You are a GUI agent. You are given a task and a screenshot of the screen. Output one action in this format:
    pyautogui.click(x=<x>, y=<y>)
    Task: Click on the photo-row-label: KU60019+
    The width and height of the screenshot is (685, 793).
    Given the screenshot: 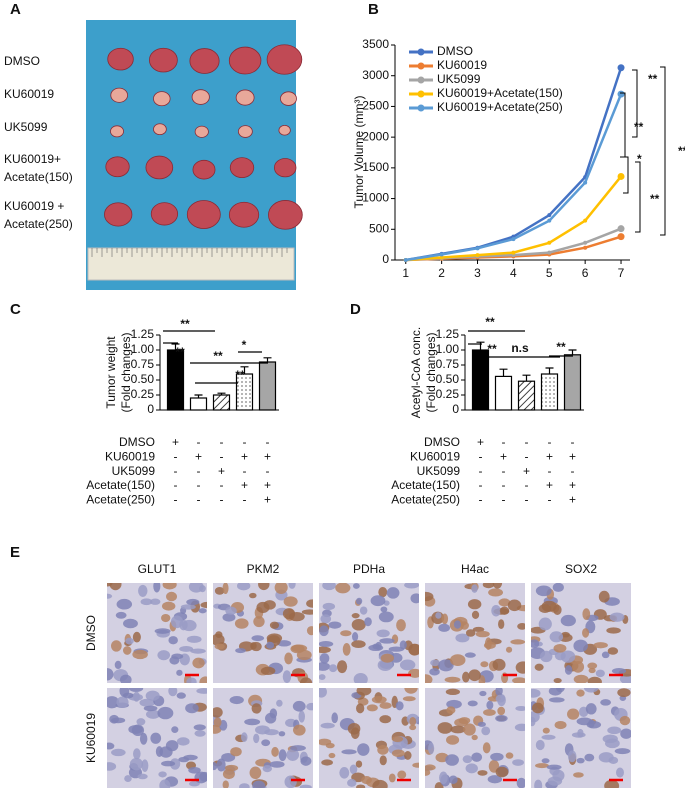 What is the action you would take?
    pyautogui.click(x=32, y=159)
    